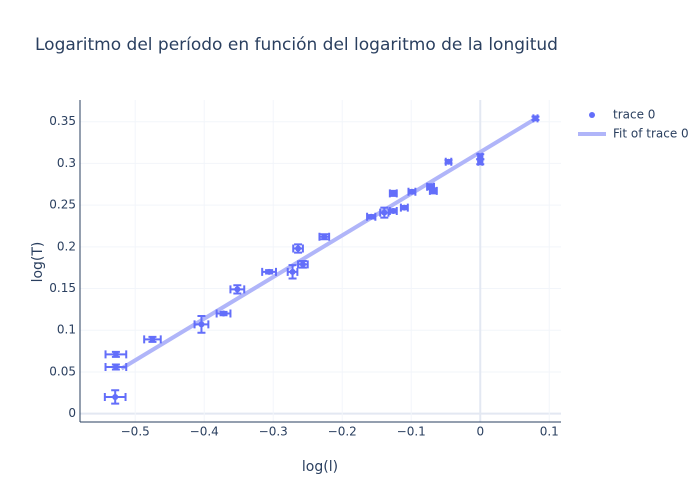 The image size is (700, 504). Describe the element at coordinates (62, 371) in the screenshot. I see `y-tick-label: 0.05` at that location.